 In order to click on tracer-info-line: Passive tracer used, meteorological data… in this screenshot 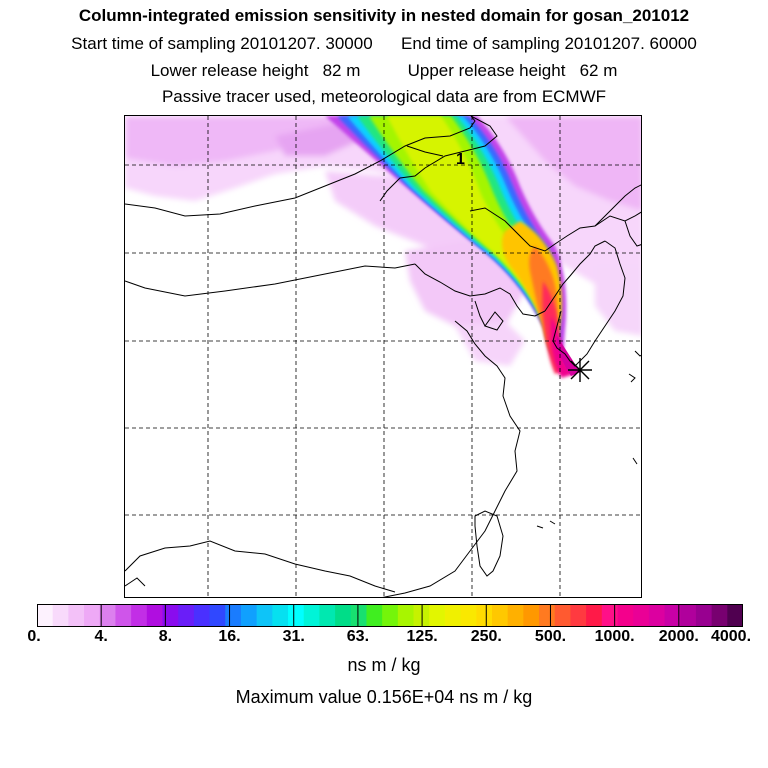, I will do `click(384, 96)`.